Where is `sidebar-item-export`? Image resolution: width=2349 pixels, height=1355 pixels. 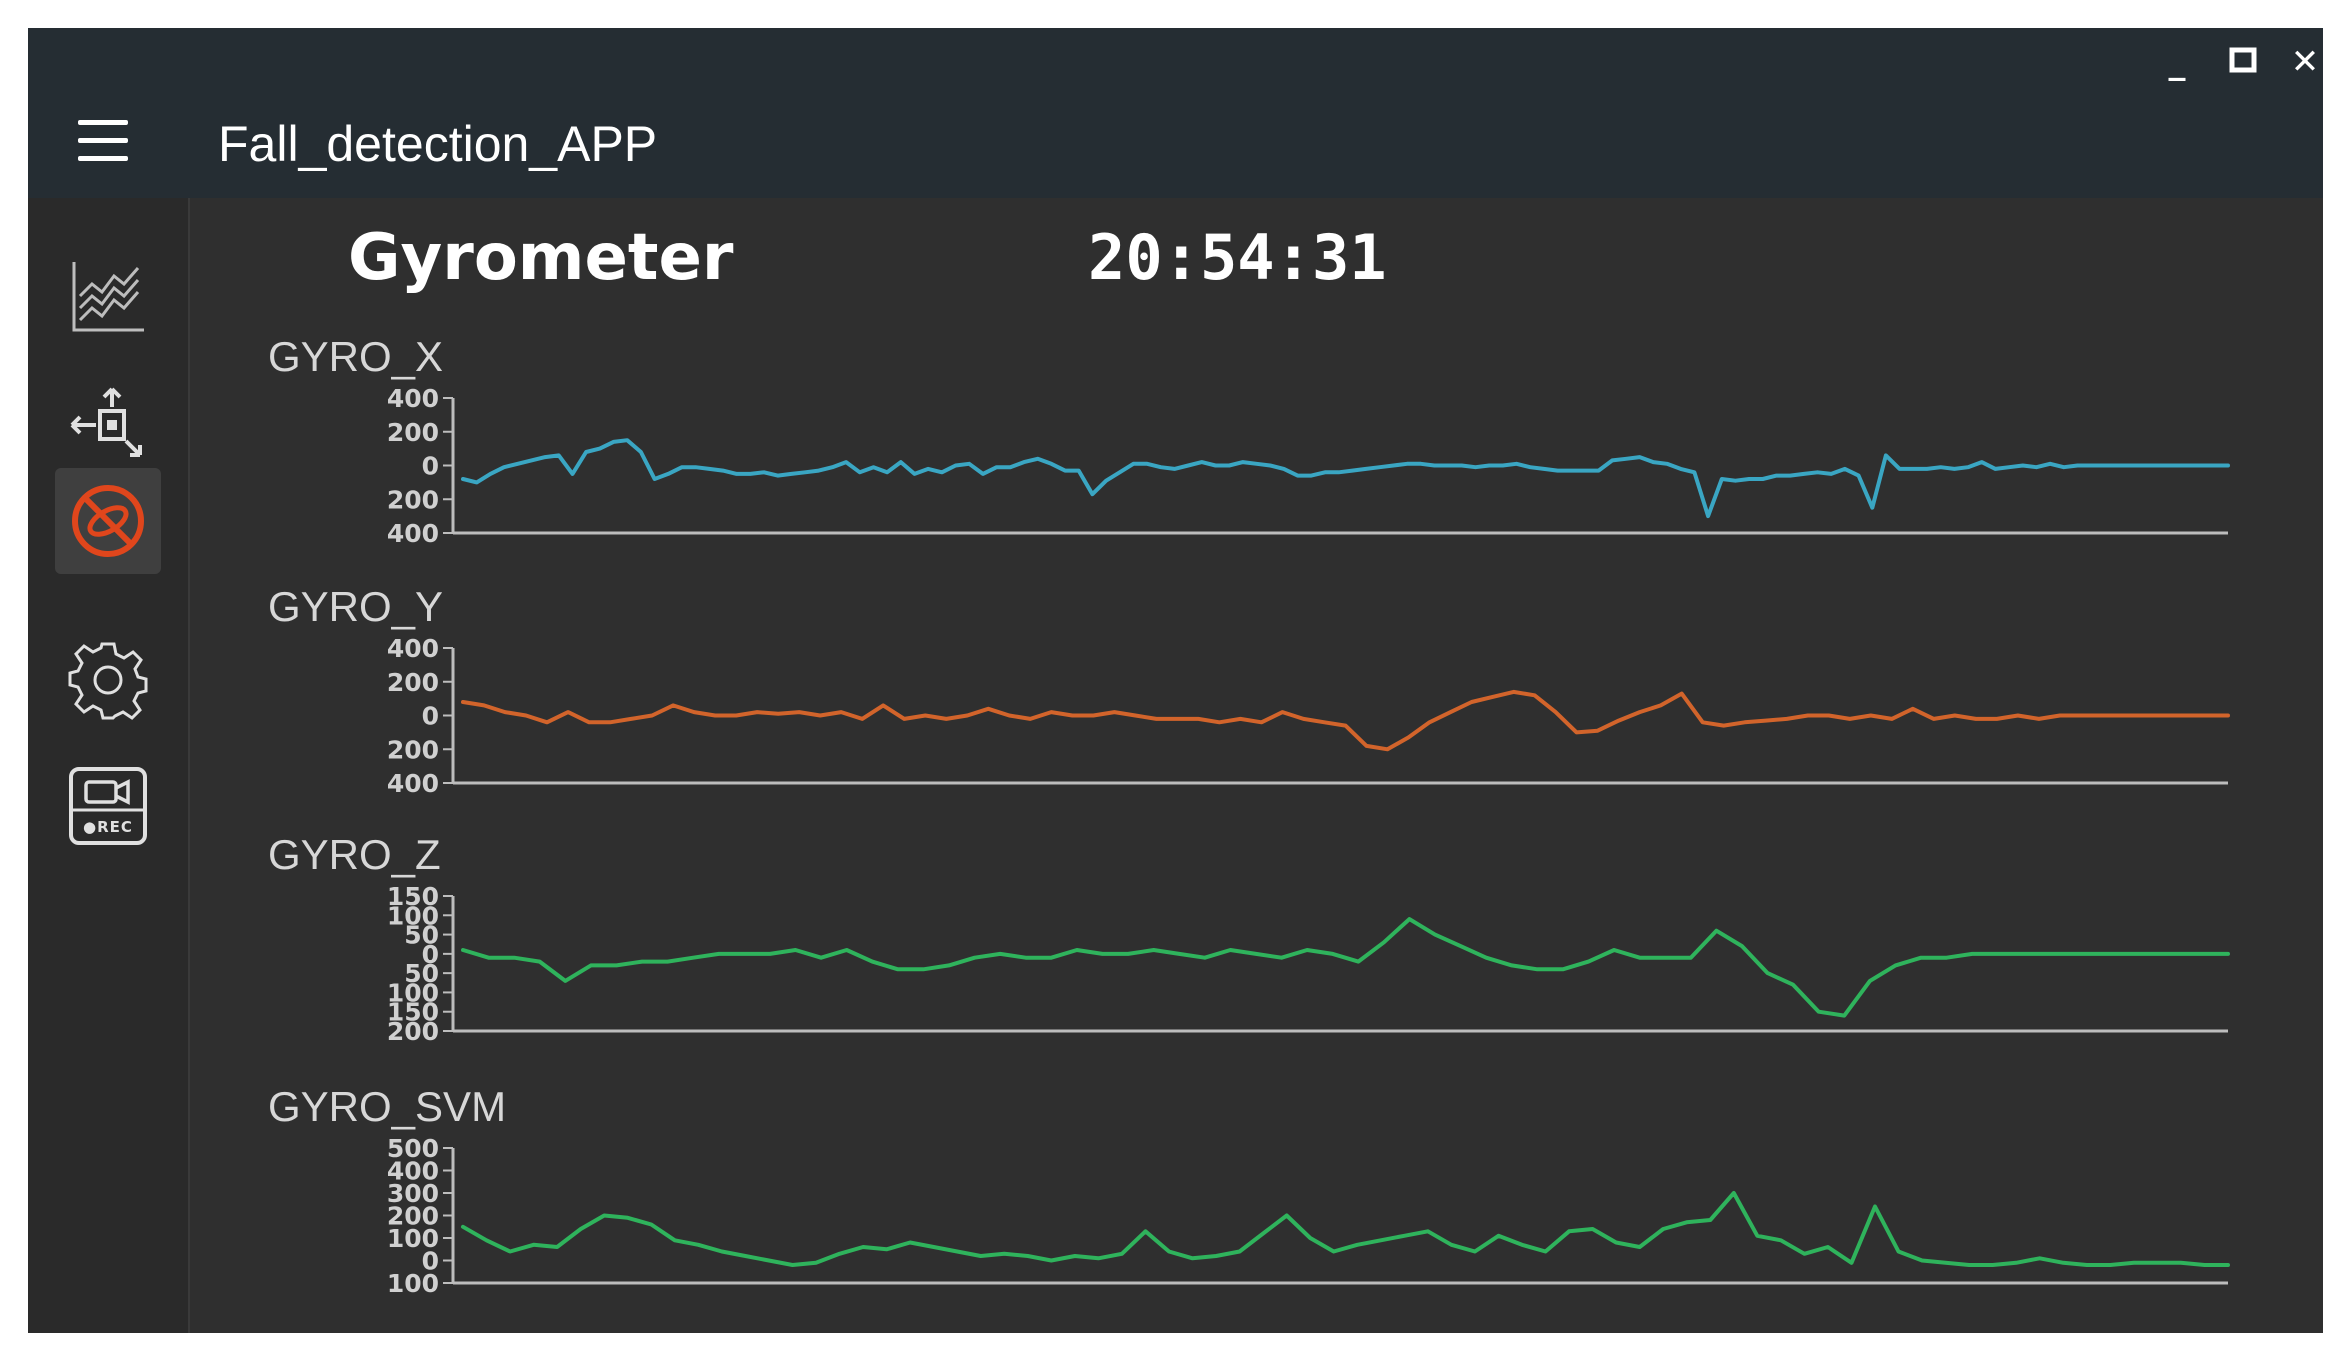
sidebar-item-export is located at coordinates (108, 423).